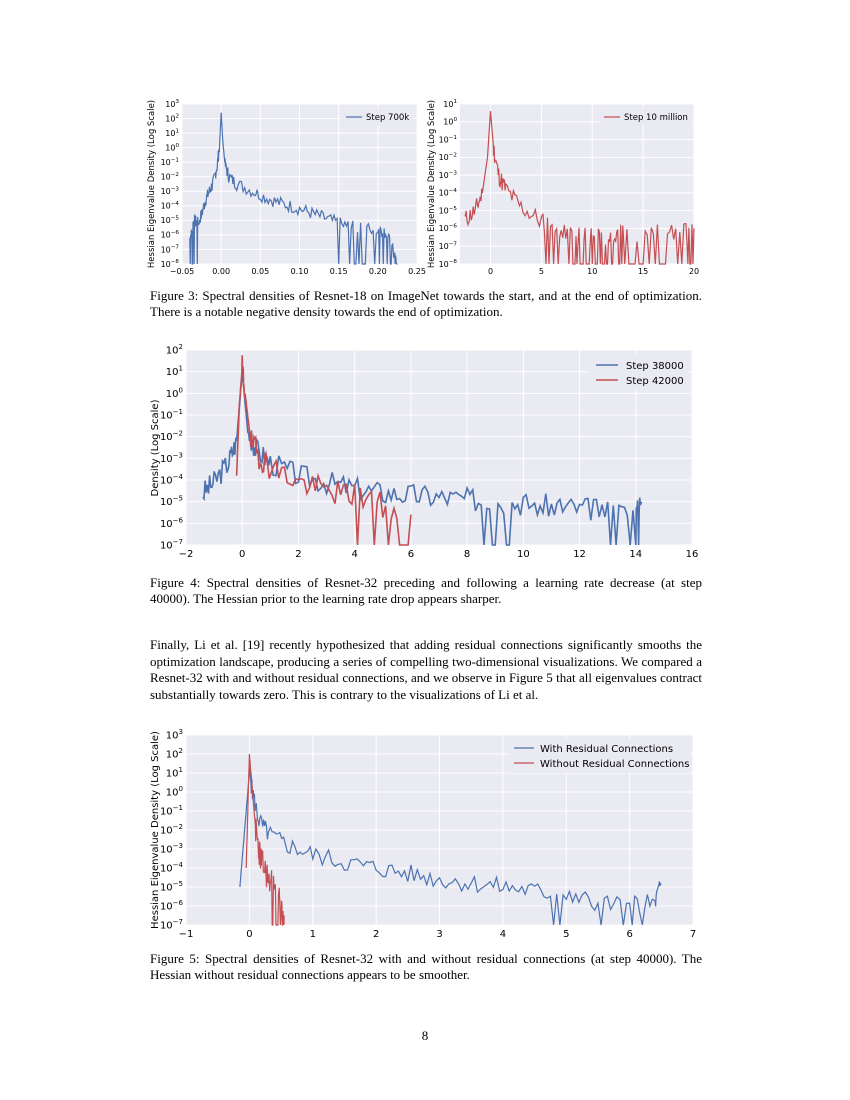 The width and height of the screenshot is (850, 1100). I want to click on plot-area, so click(577, 184).